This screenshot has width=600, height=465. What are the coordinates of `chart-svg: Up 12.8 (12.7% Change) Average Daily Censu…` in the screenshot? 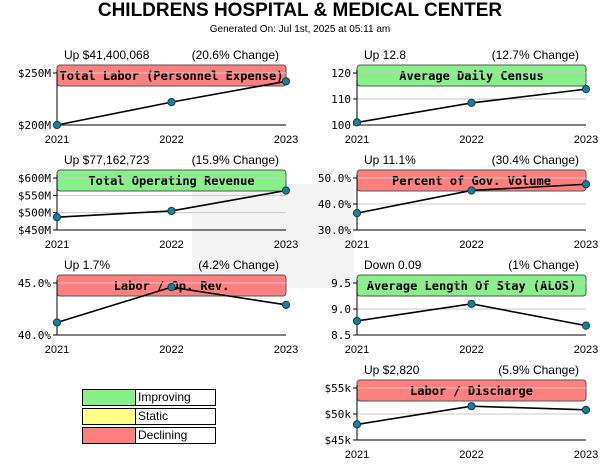 It's located at (464, 97).